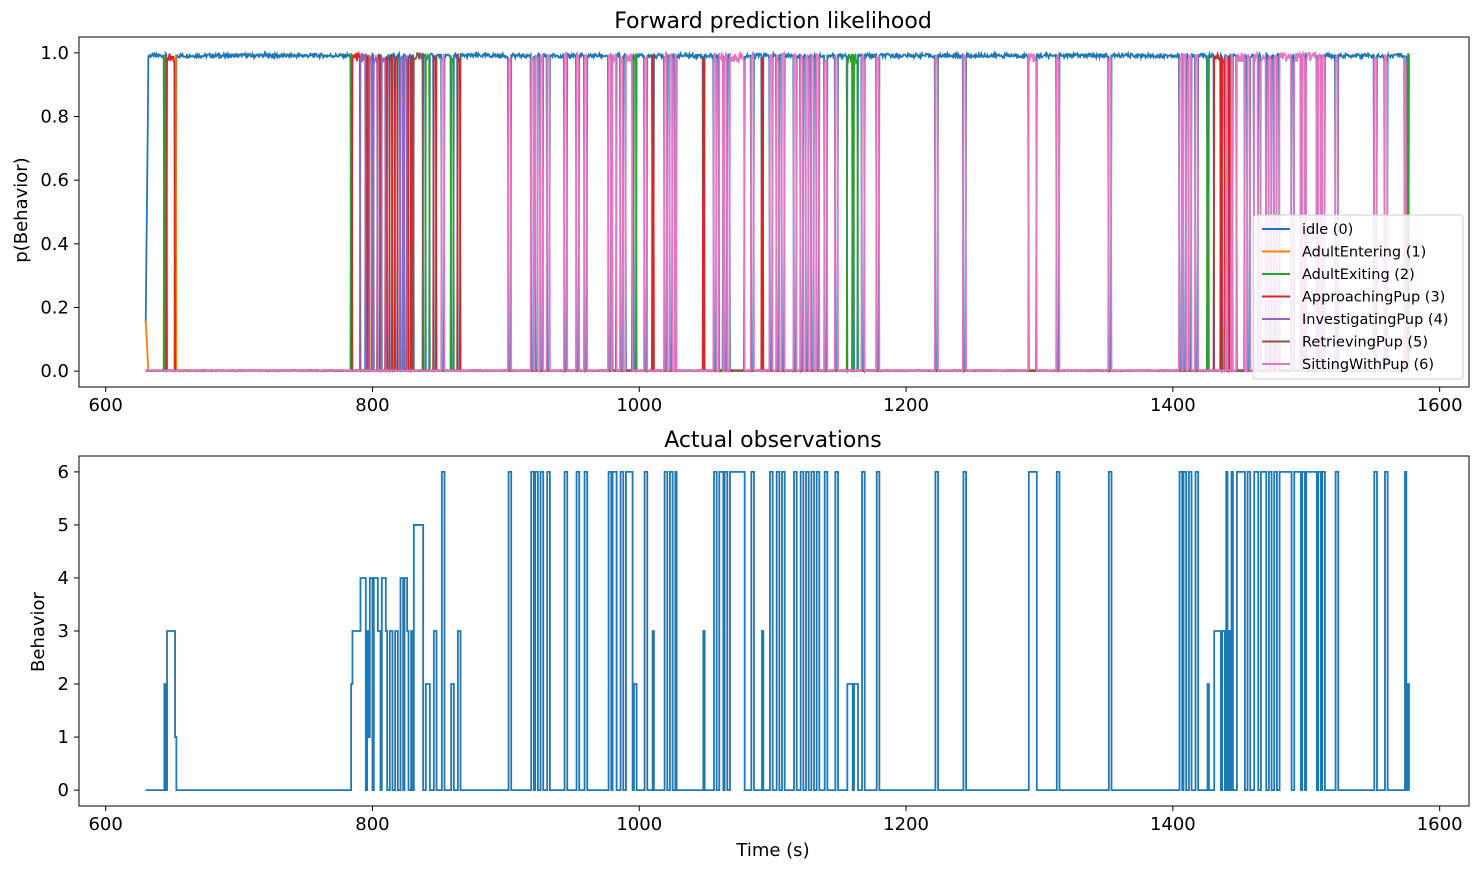  I want to click on observations-ytick-label: 2, so click(63, 684).